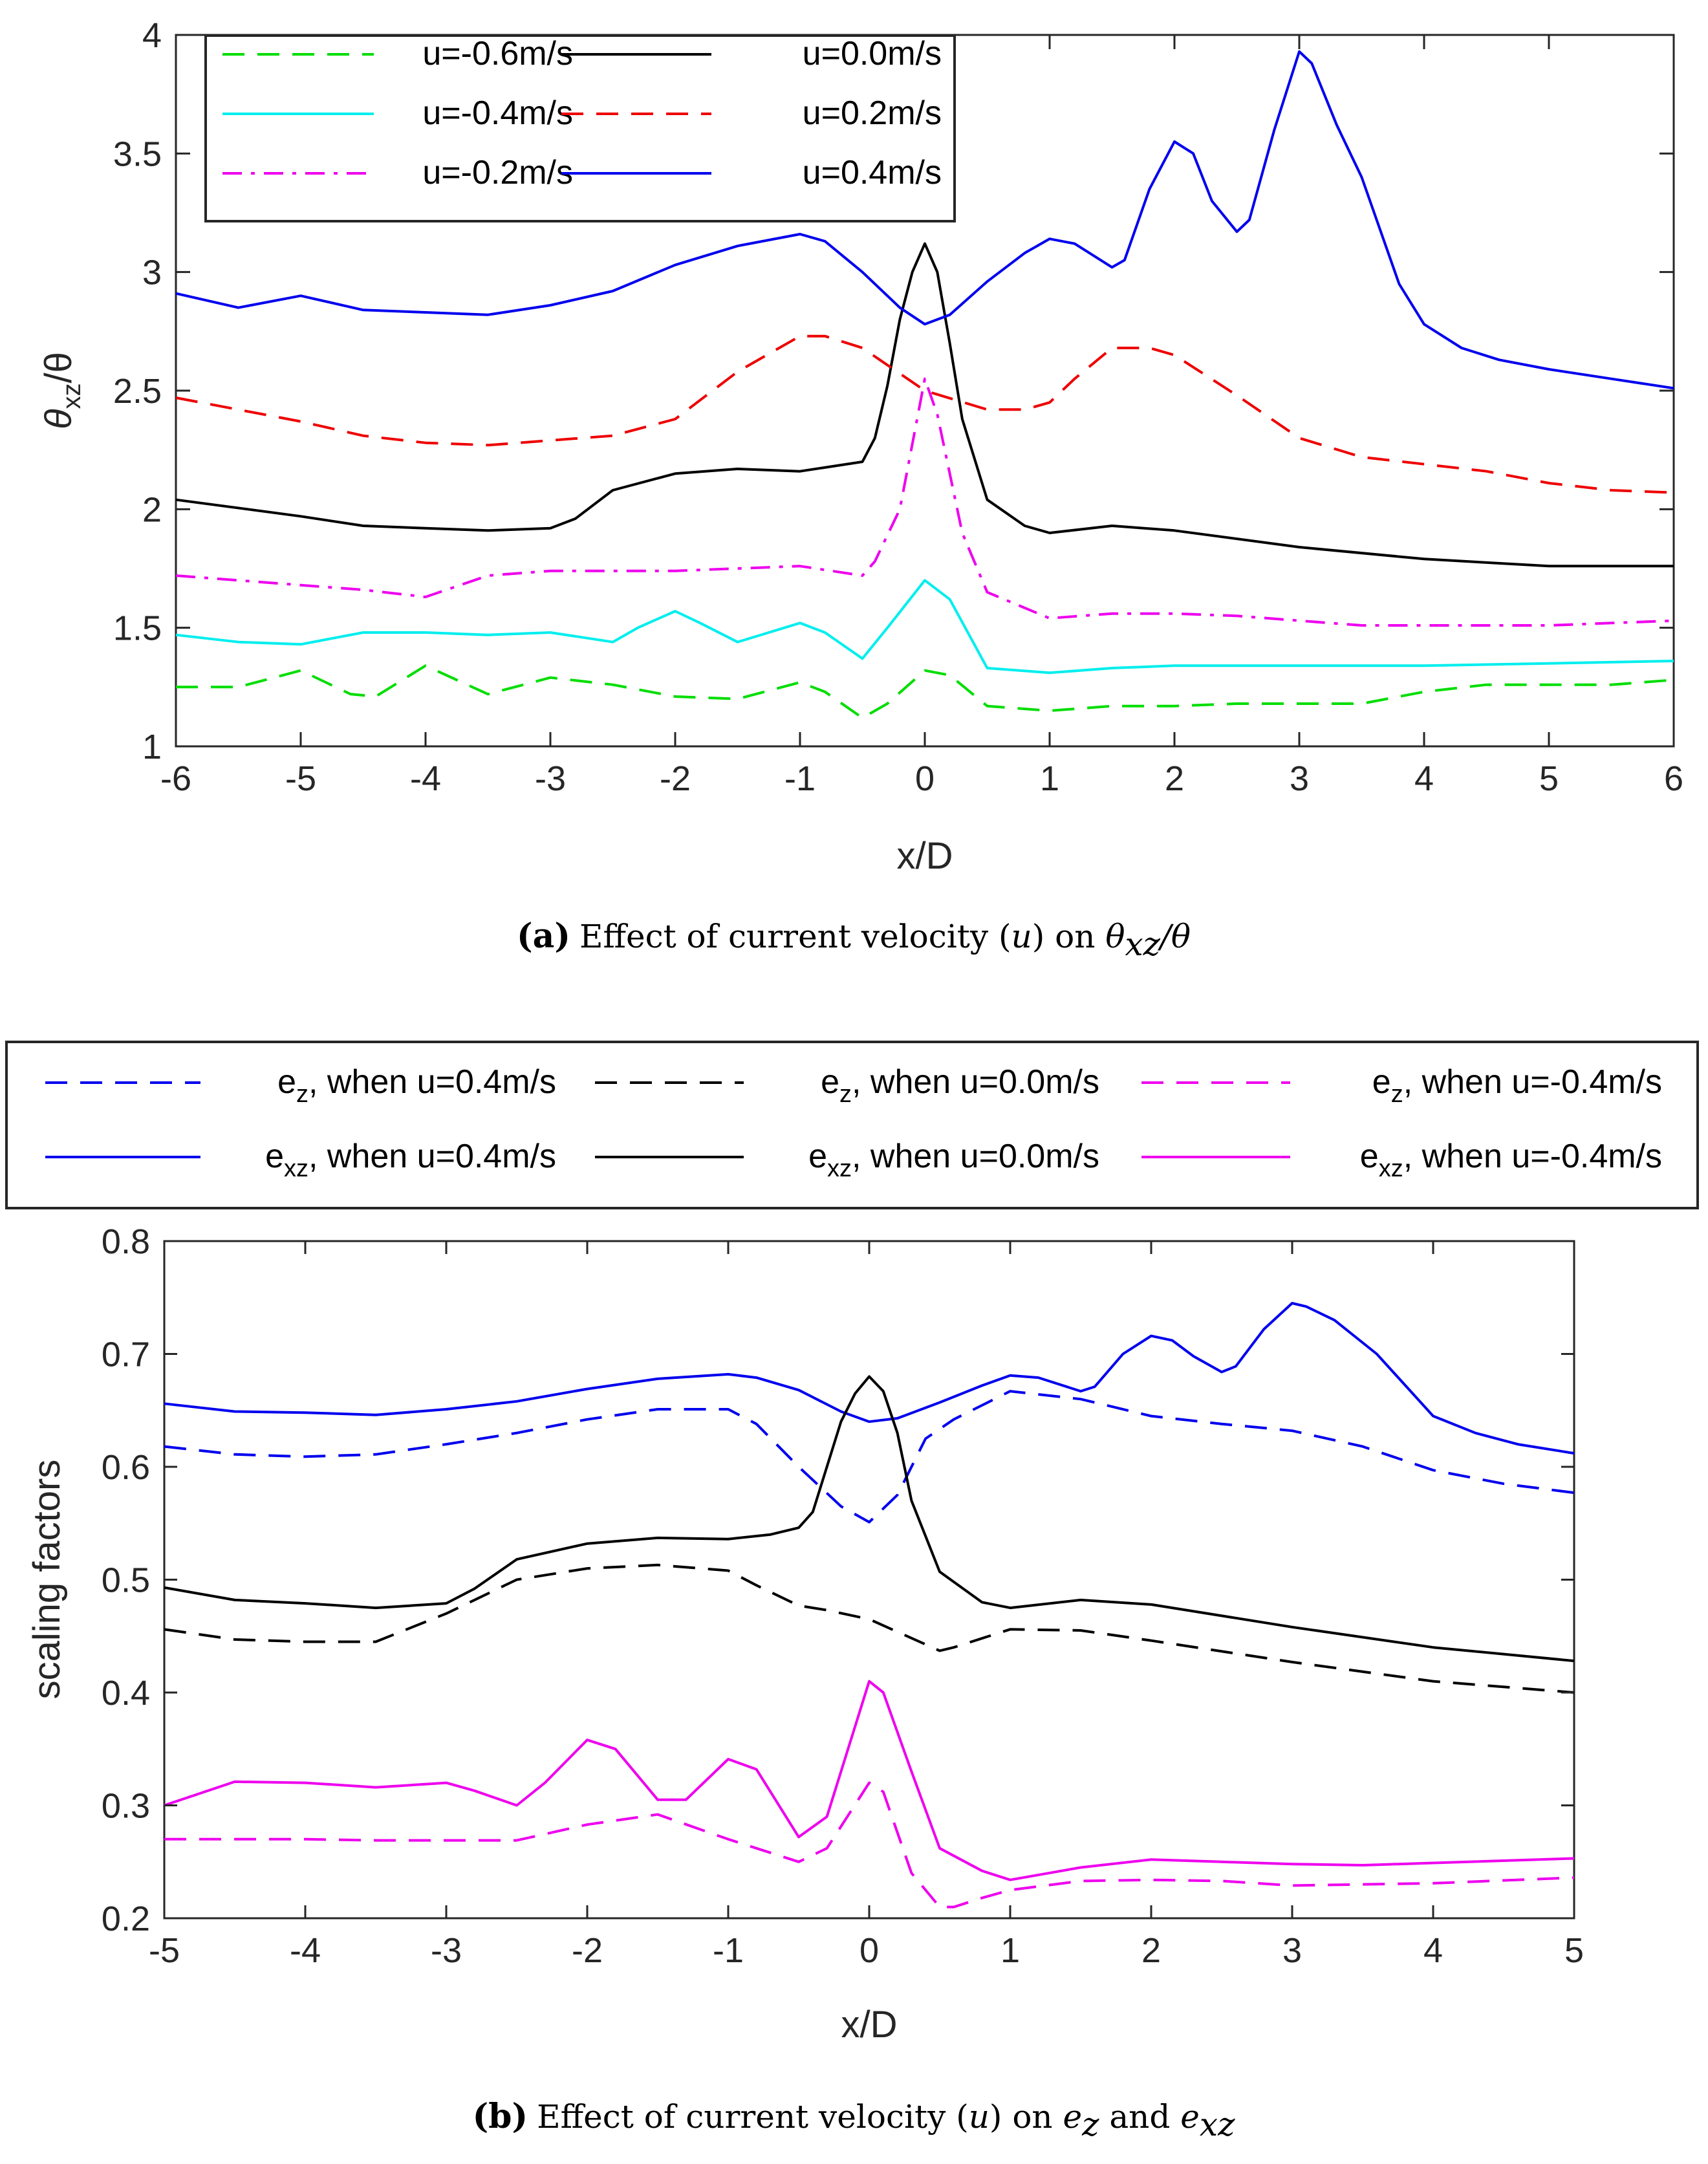 Image resolution: width=1708 pixels, height=2164 pixels. I want to click on panel-b-xtick-label: 3, so click(1292, 1951).